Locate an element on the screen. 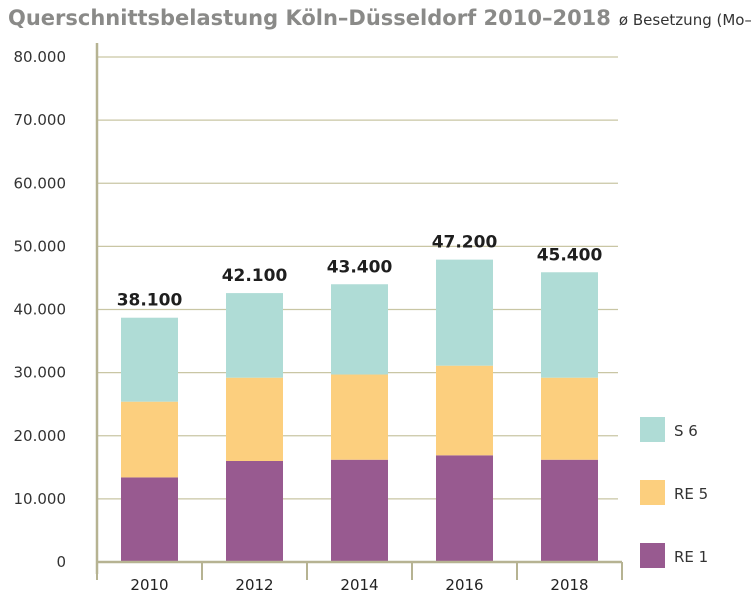 This screenshot has width=751, height=600. bar-re5-2016 is located at coordinates (464, 410).